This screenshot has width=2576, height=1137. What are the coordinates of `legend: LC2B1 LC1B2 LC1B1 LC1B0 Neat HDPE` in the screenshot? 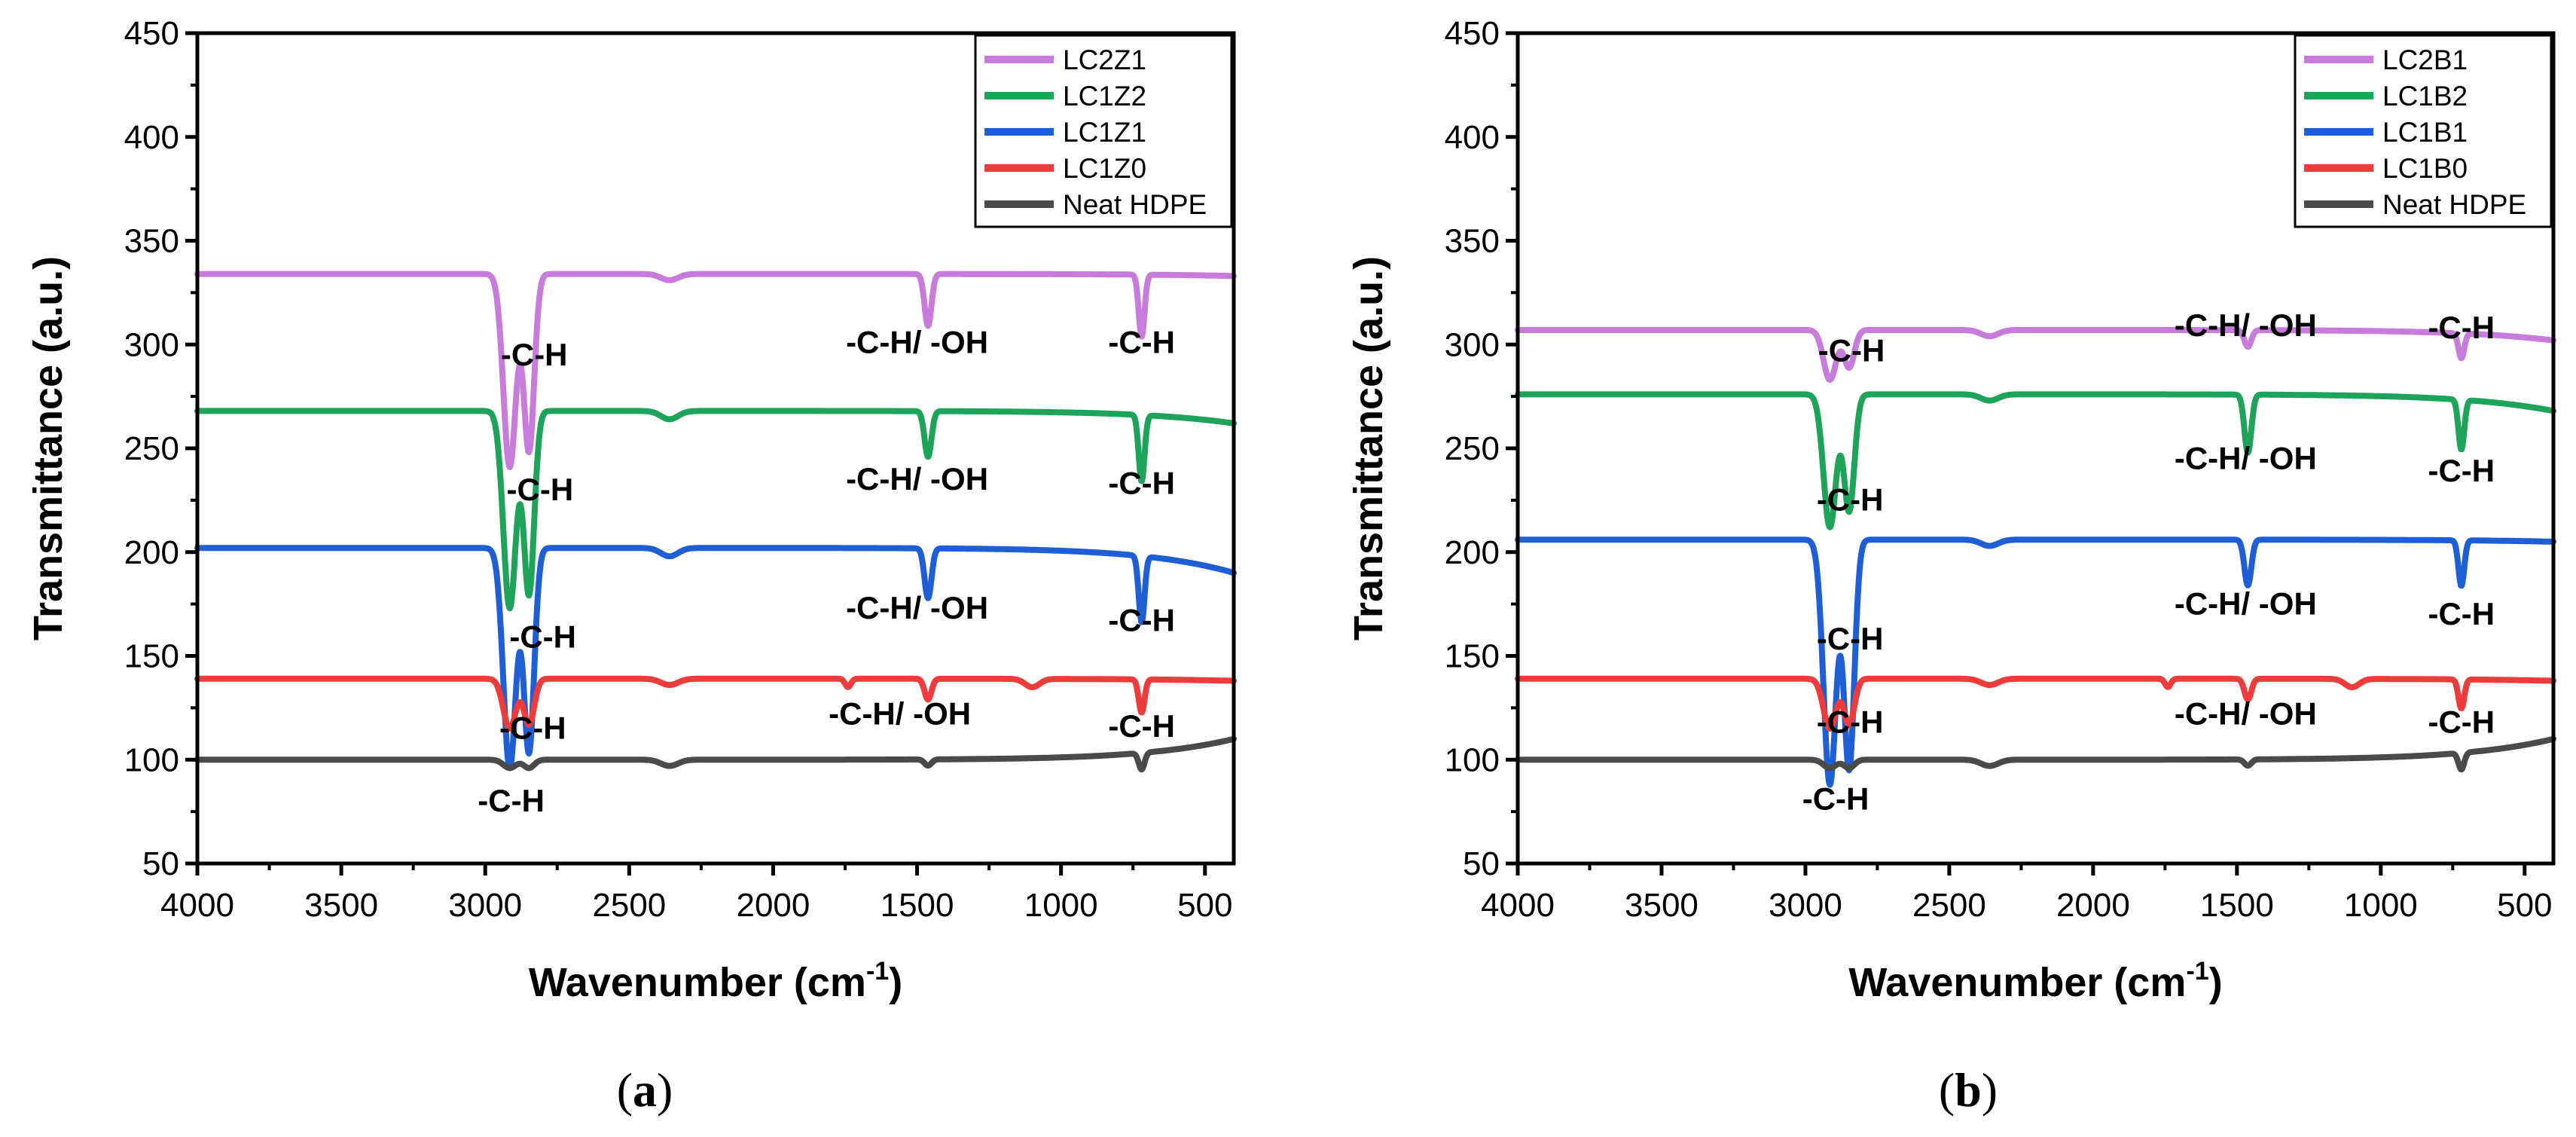 It's located at (2423, 131).